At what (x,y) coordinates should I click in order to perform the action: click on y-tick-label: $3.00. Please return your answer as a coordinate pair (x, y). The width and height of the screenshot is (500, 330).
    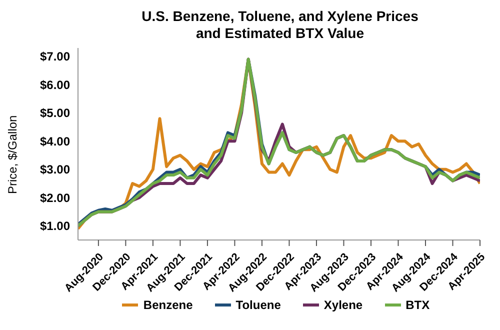
    Looking at the image, I should click on (55, 169).